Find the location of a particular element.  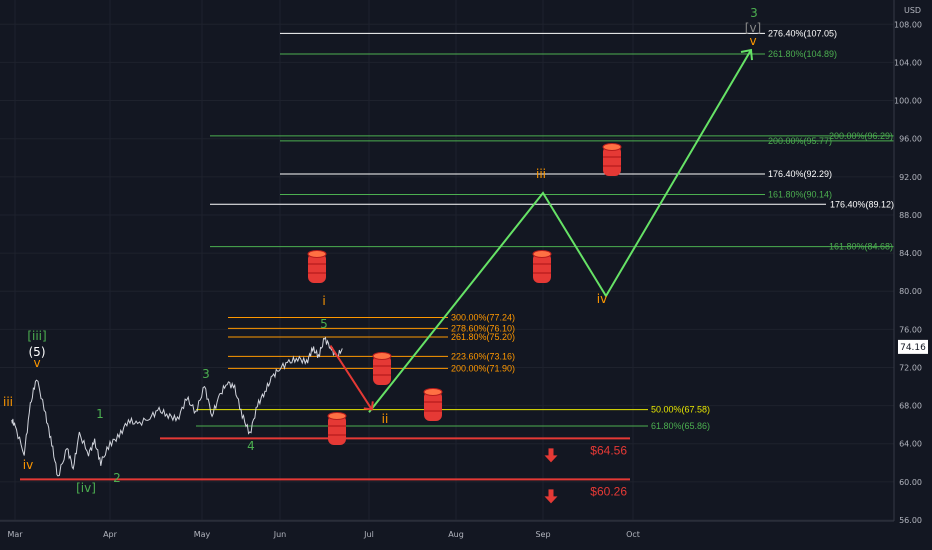

wave-label: 4 is located at coordinates (251, 446).